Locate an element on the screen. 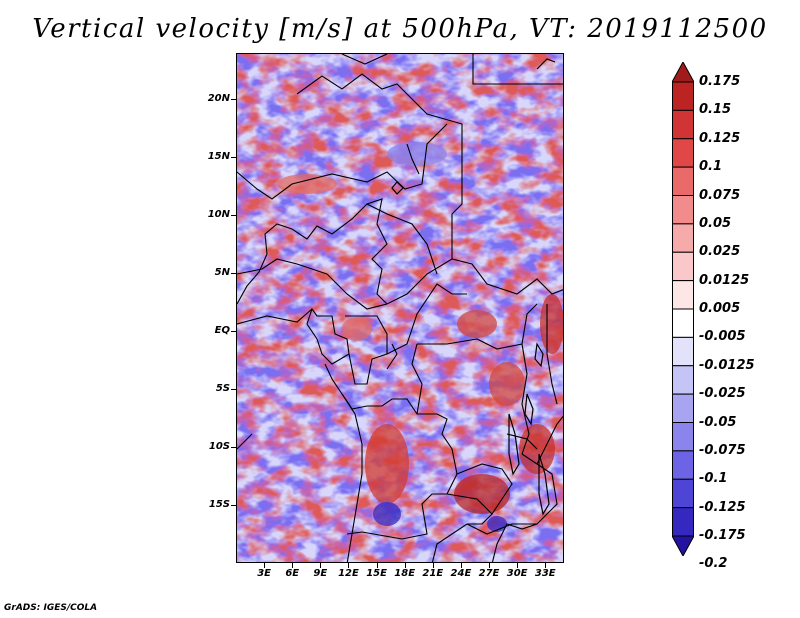  colorbar-label: 0.05 is located at coordinates (715, 223).